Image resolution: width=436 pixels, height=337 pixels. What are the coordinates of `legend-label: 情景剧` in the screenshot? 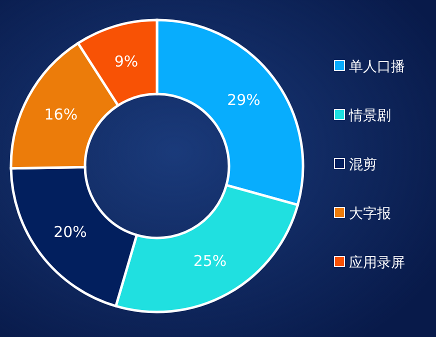 It's located at (369, 116).